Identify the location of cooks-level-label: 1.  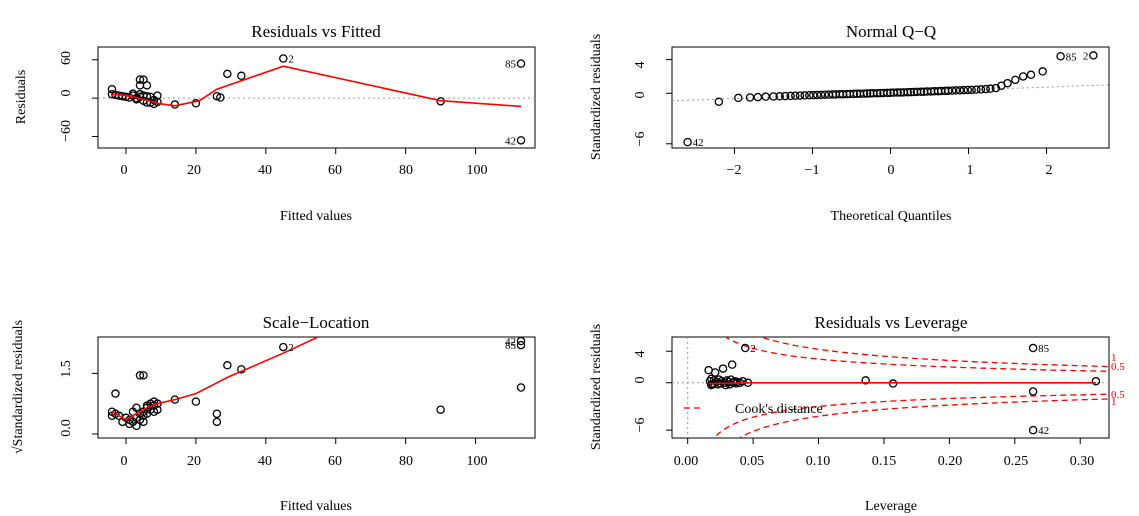
(1114, 402).